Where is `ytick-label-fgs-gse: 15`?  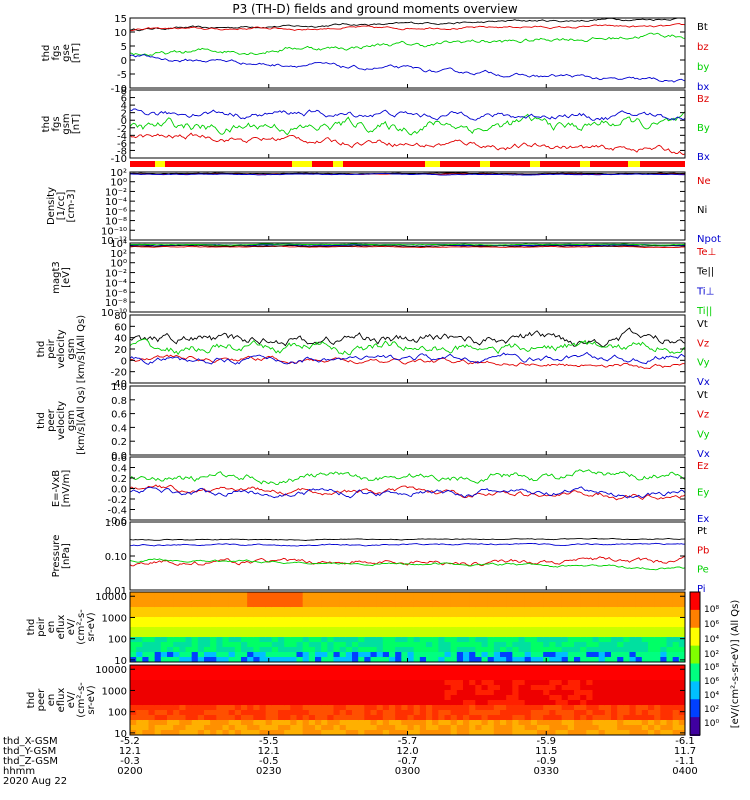
ytick-label-fgs-gse: 15 is located at coordinates (120, 19).